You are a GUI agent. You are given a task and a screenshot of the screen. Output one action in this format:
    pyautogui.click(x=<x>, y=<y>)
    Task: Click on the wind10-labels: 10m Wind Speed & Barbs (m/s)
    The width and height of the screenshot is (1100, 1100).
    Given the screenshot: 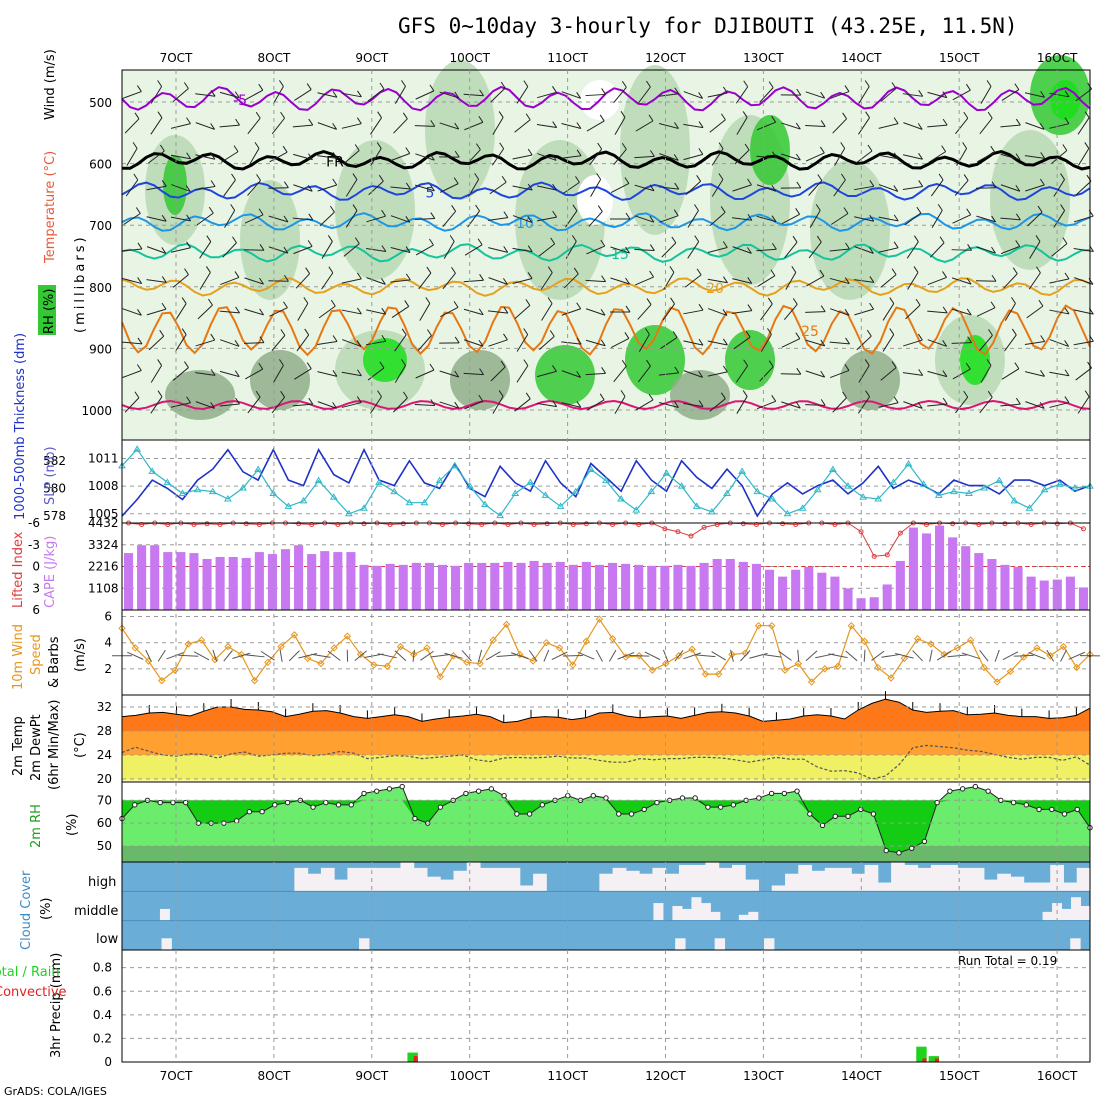 What is the action you would take?
    pyautogui.click(x=49, y=657)
    